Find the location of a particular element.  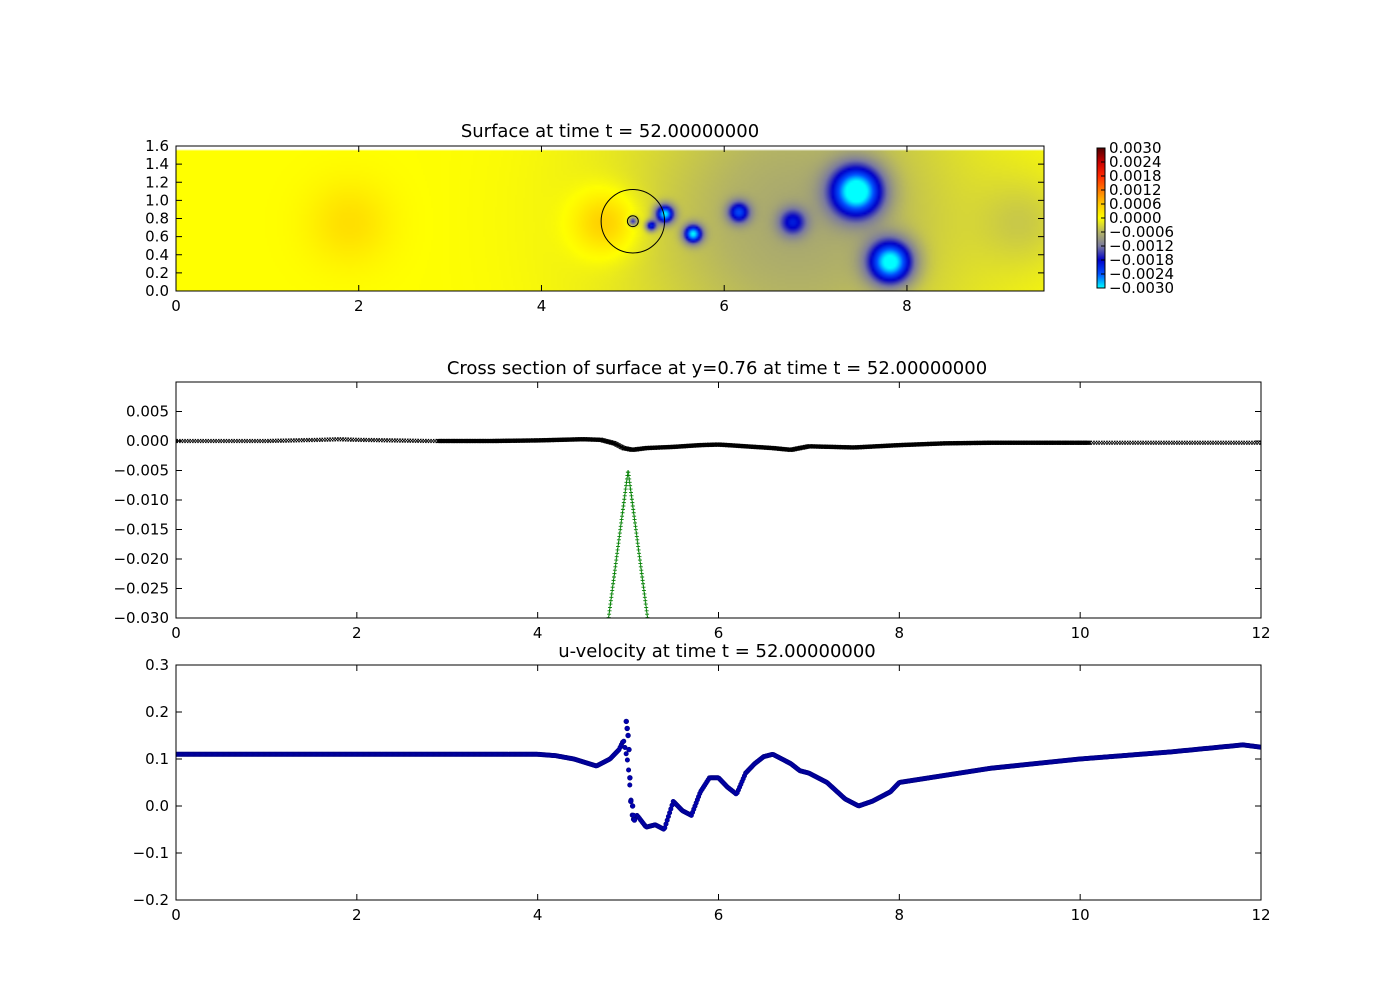

cross-section-xtick-label: 12 is located at coordinates (1260, 633).